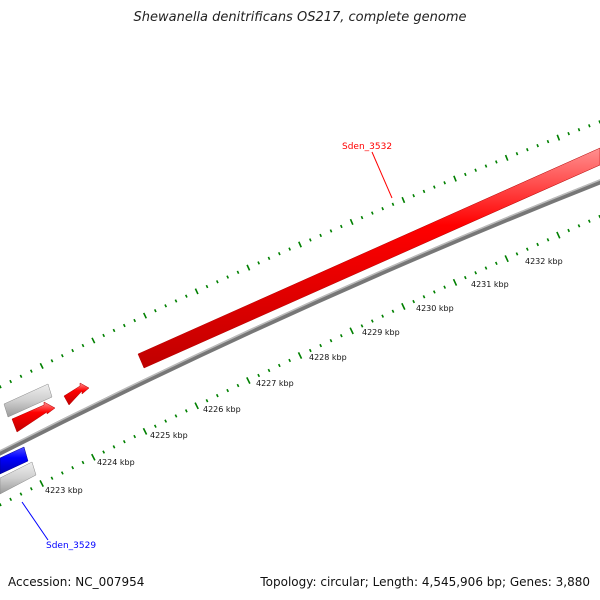  Describe the element at coordinates (76, 394) in the screenshot. I see `gene-small-red-arrow` at that location.